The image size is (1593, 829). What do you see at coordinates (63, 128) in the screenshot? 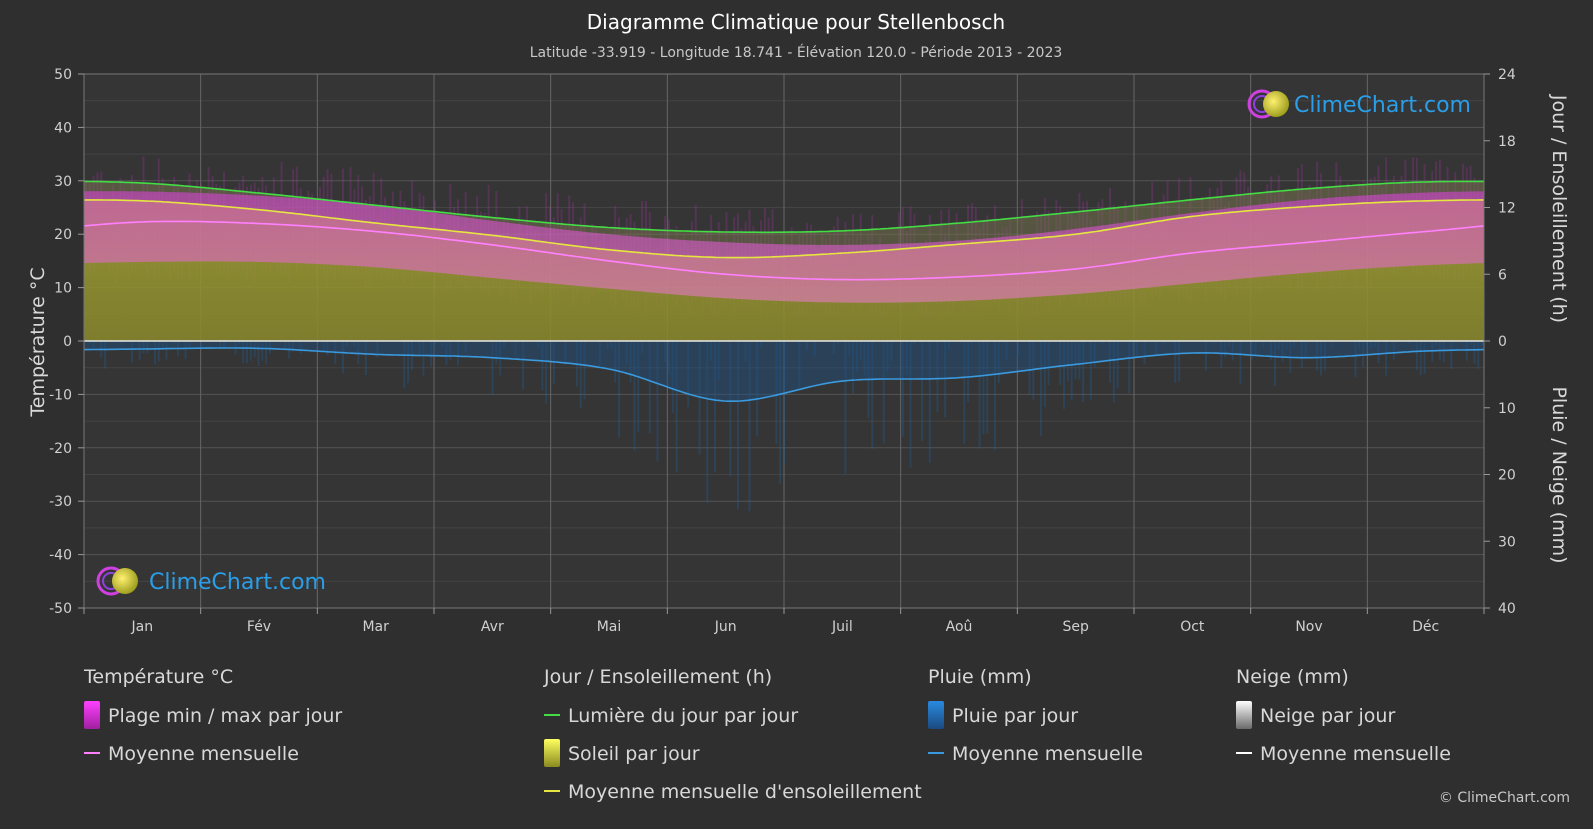
I see `left-tick-label: 40` at bounding box center [63, 128].